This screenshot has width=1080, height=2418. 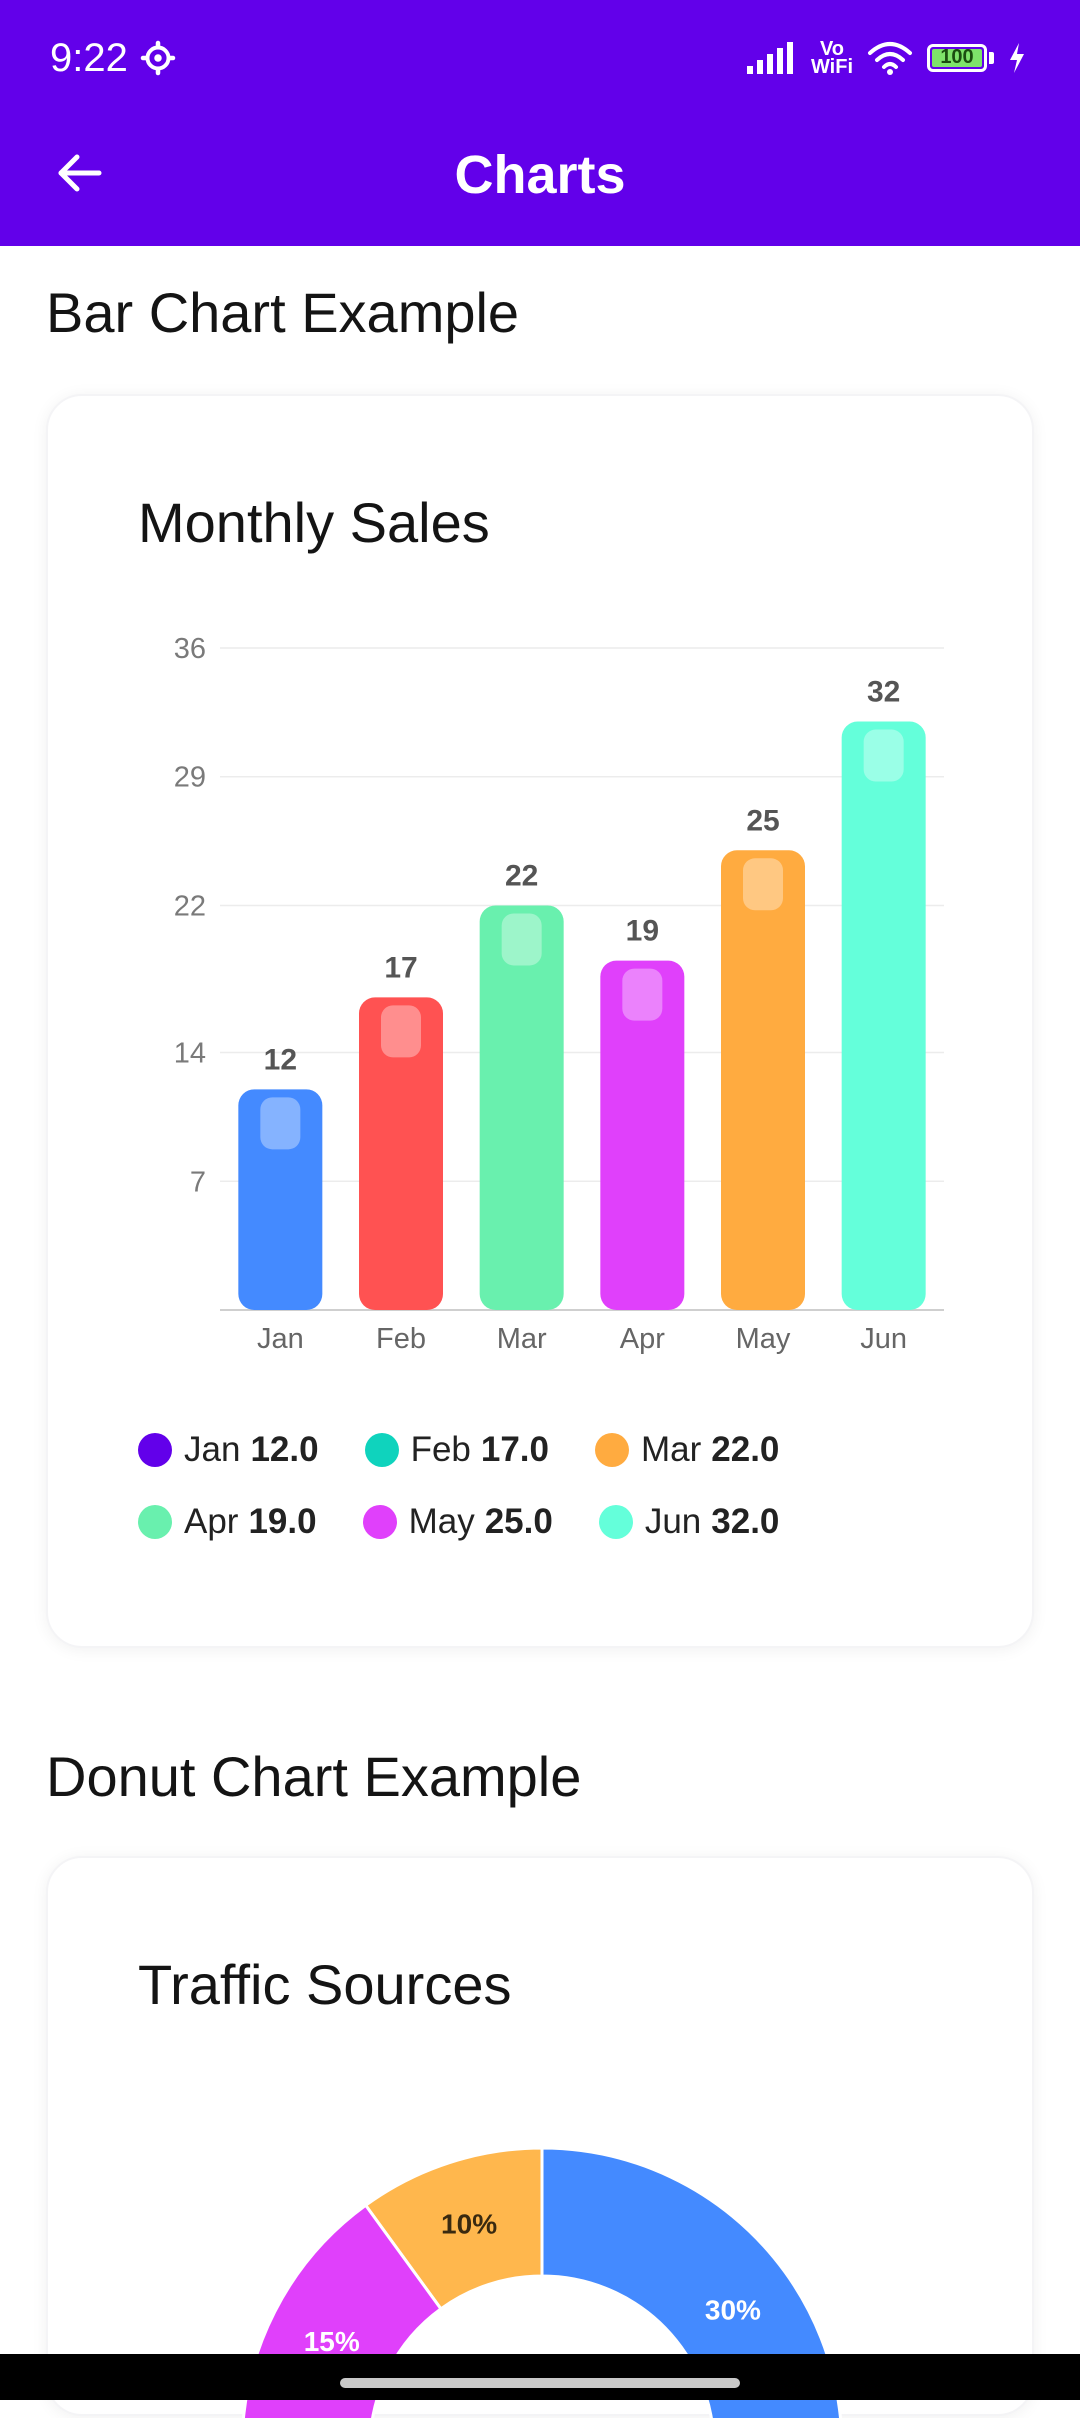 What do you see at coordinates (745, 1449) in the screenshot?
I see `legend-value: 22.0` at bounding box center [745, 1449].